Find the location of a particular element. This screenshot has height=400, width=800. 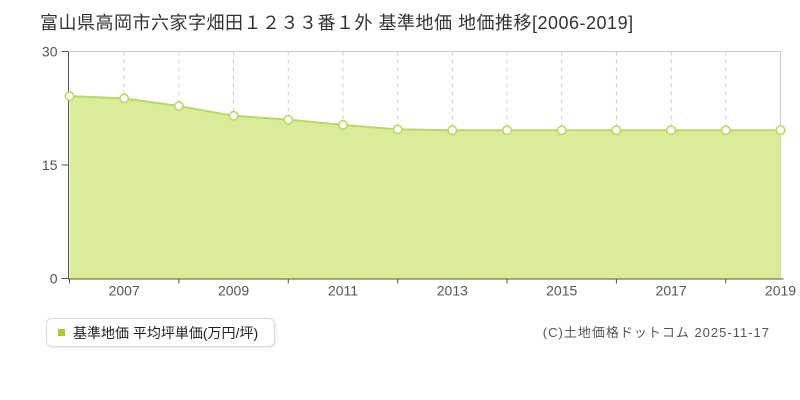

copyright-notice: (C)土地価格ドットコム 2025-11-17 is located at coordinates (656, 332).